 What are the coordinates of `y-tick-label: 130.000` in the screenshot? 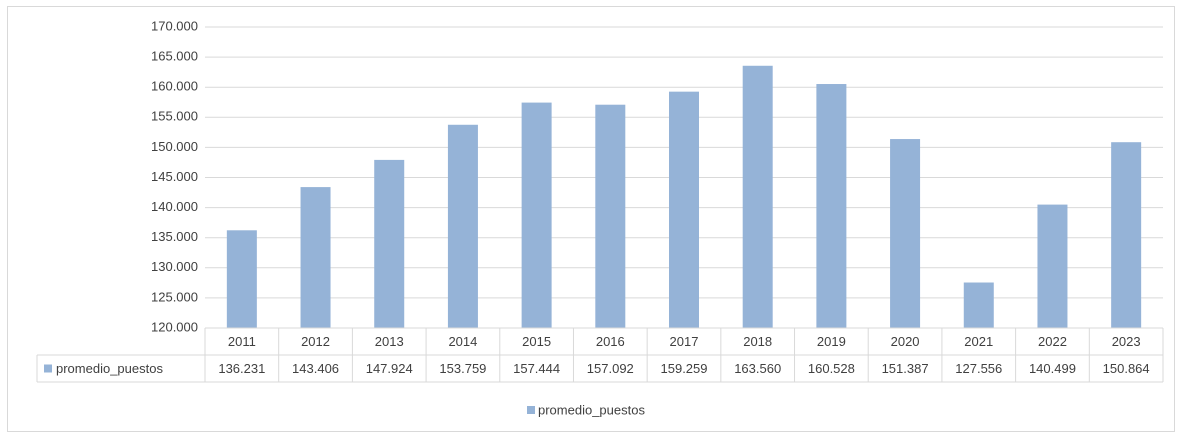 It's located at (174, 266).